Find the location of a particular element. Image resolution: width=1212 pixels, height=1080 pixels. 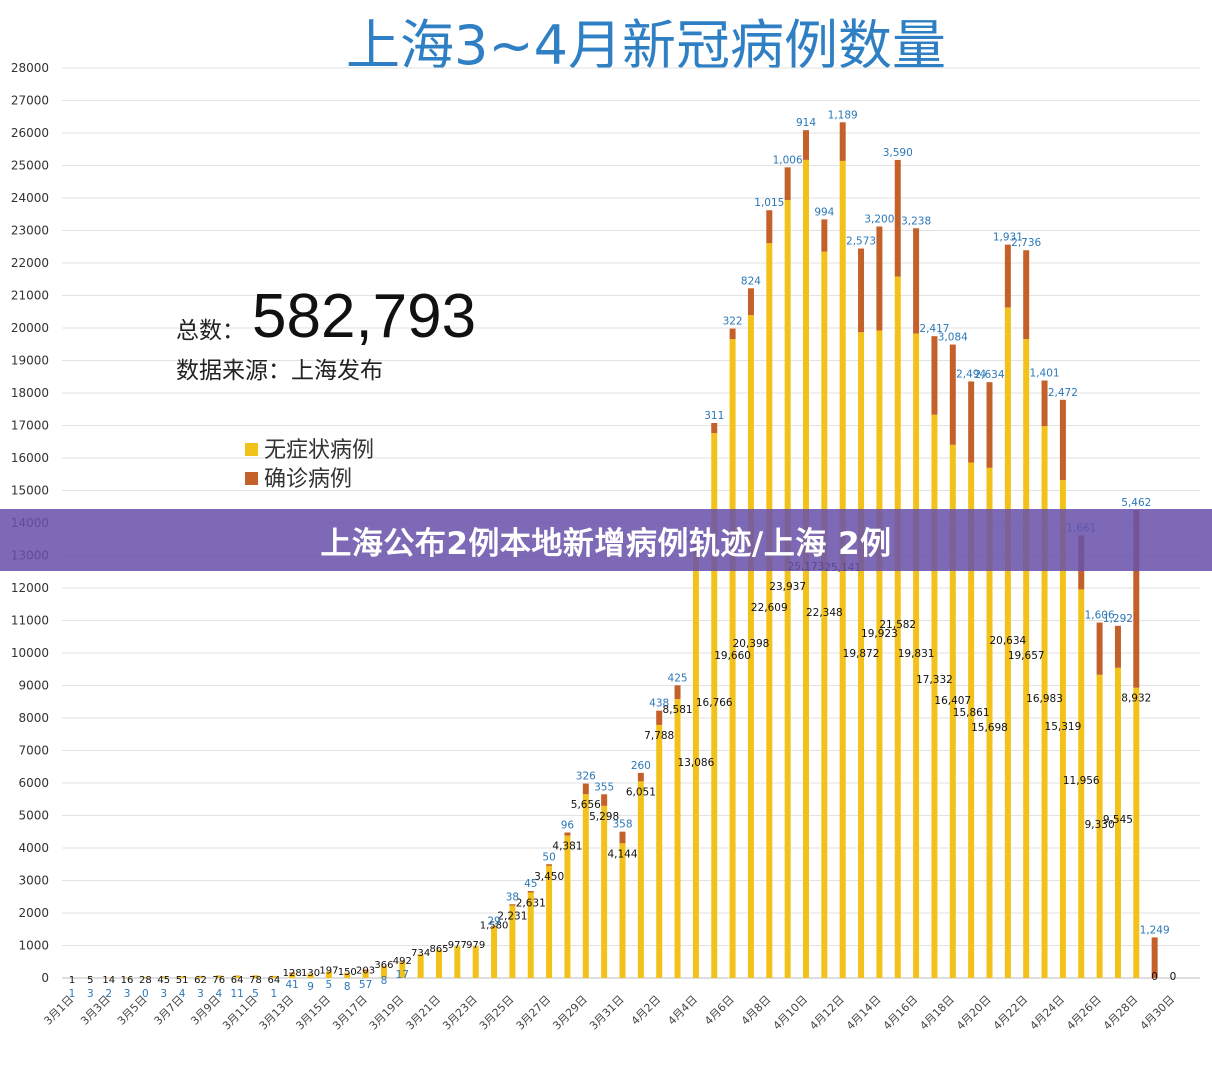

y-tick-label: 6000 is located at coordinates (33, 783).